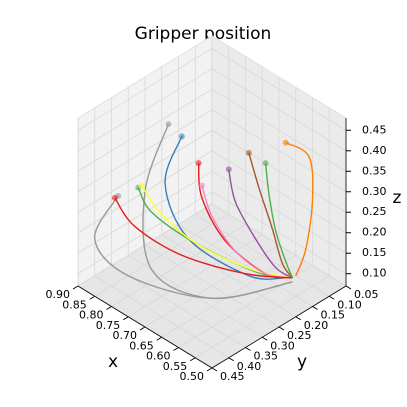 The image size is (407, 407). I want to click on x-tick-label: 0.90, so click(58, 294).